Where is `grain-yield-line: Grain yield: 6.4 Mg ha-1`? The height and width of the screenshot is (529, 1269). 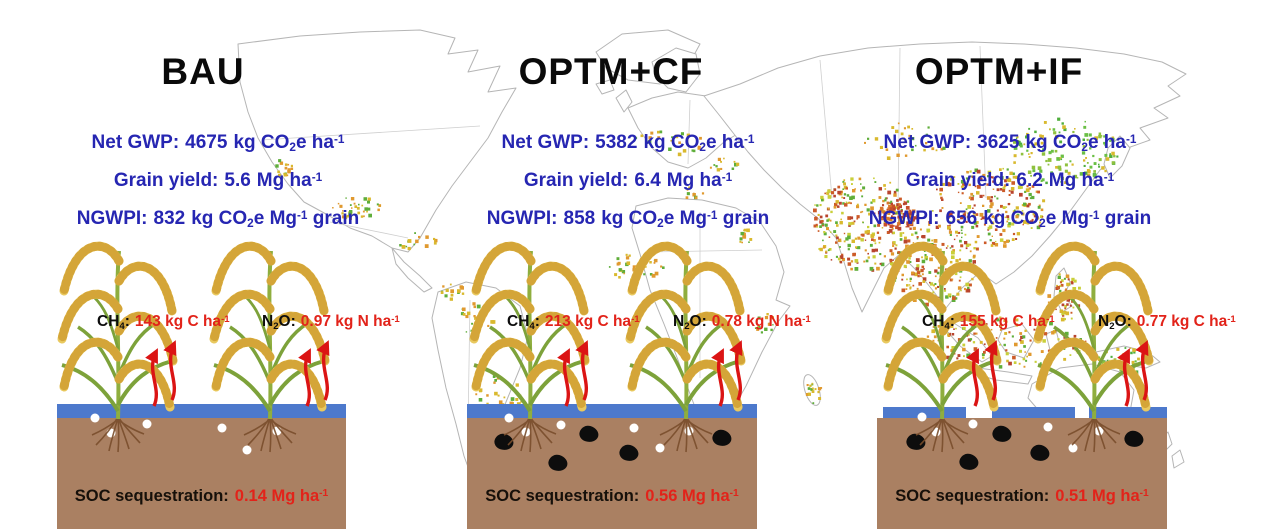 grain-yield-line: Grain yield: 6.4 Mg ha-1 is located at coordinates (628, 180).